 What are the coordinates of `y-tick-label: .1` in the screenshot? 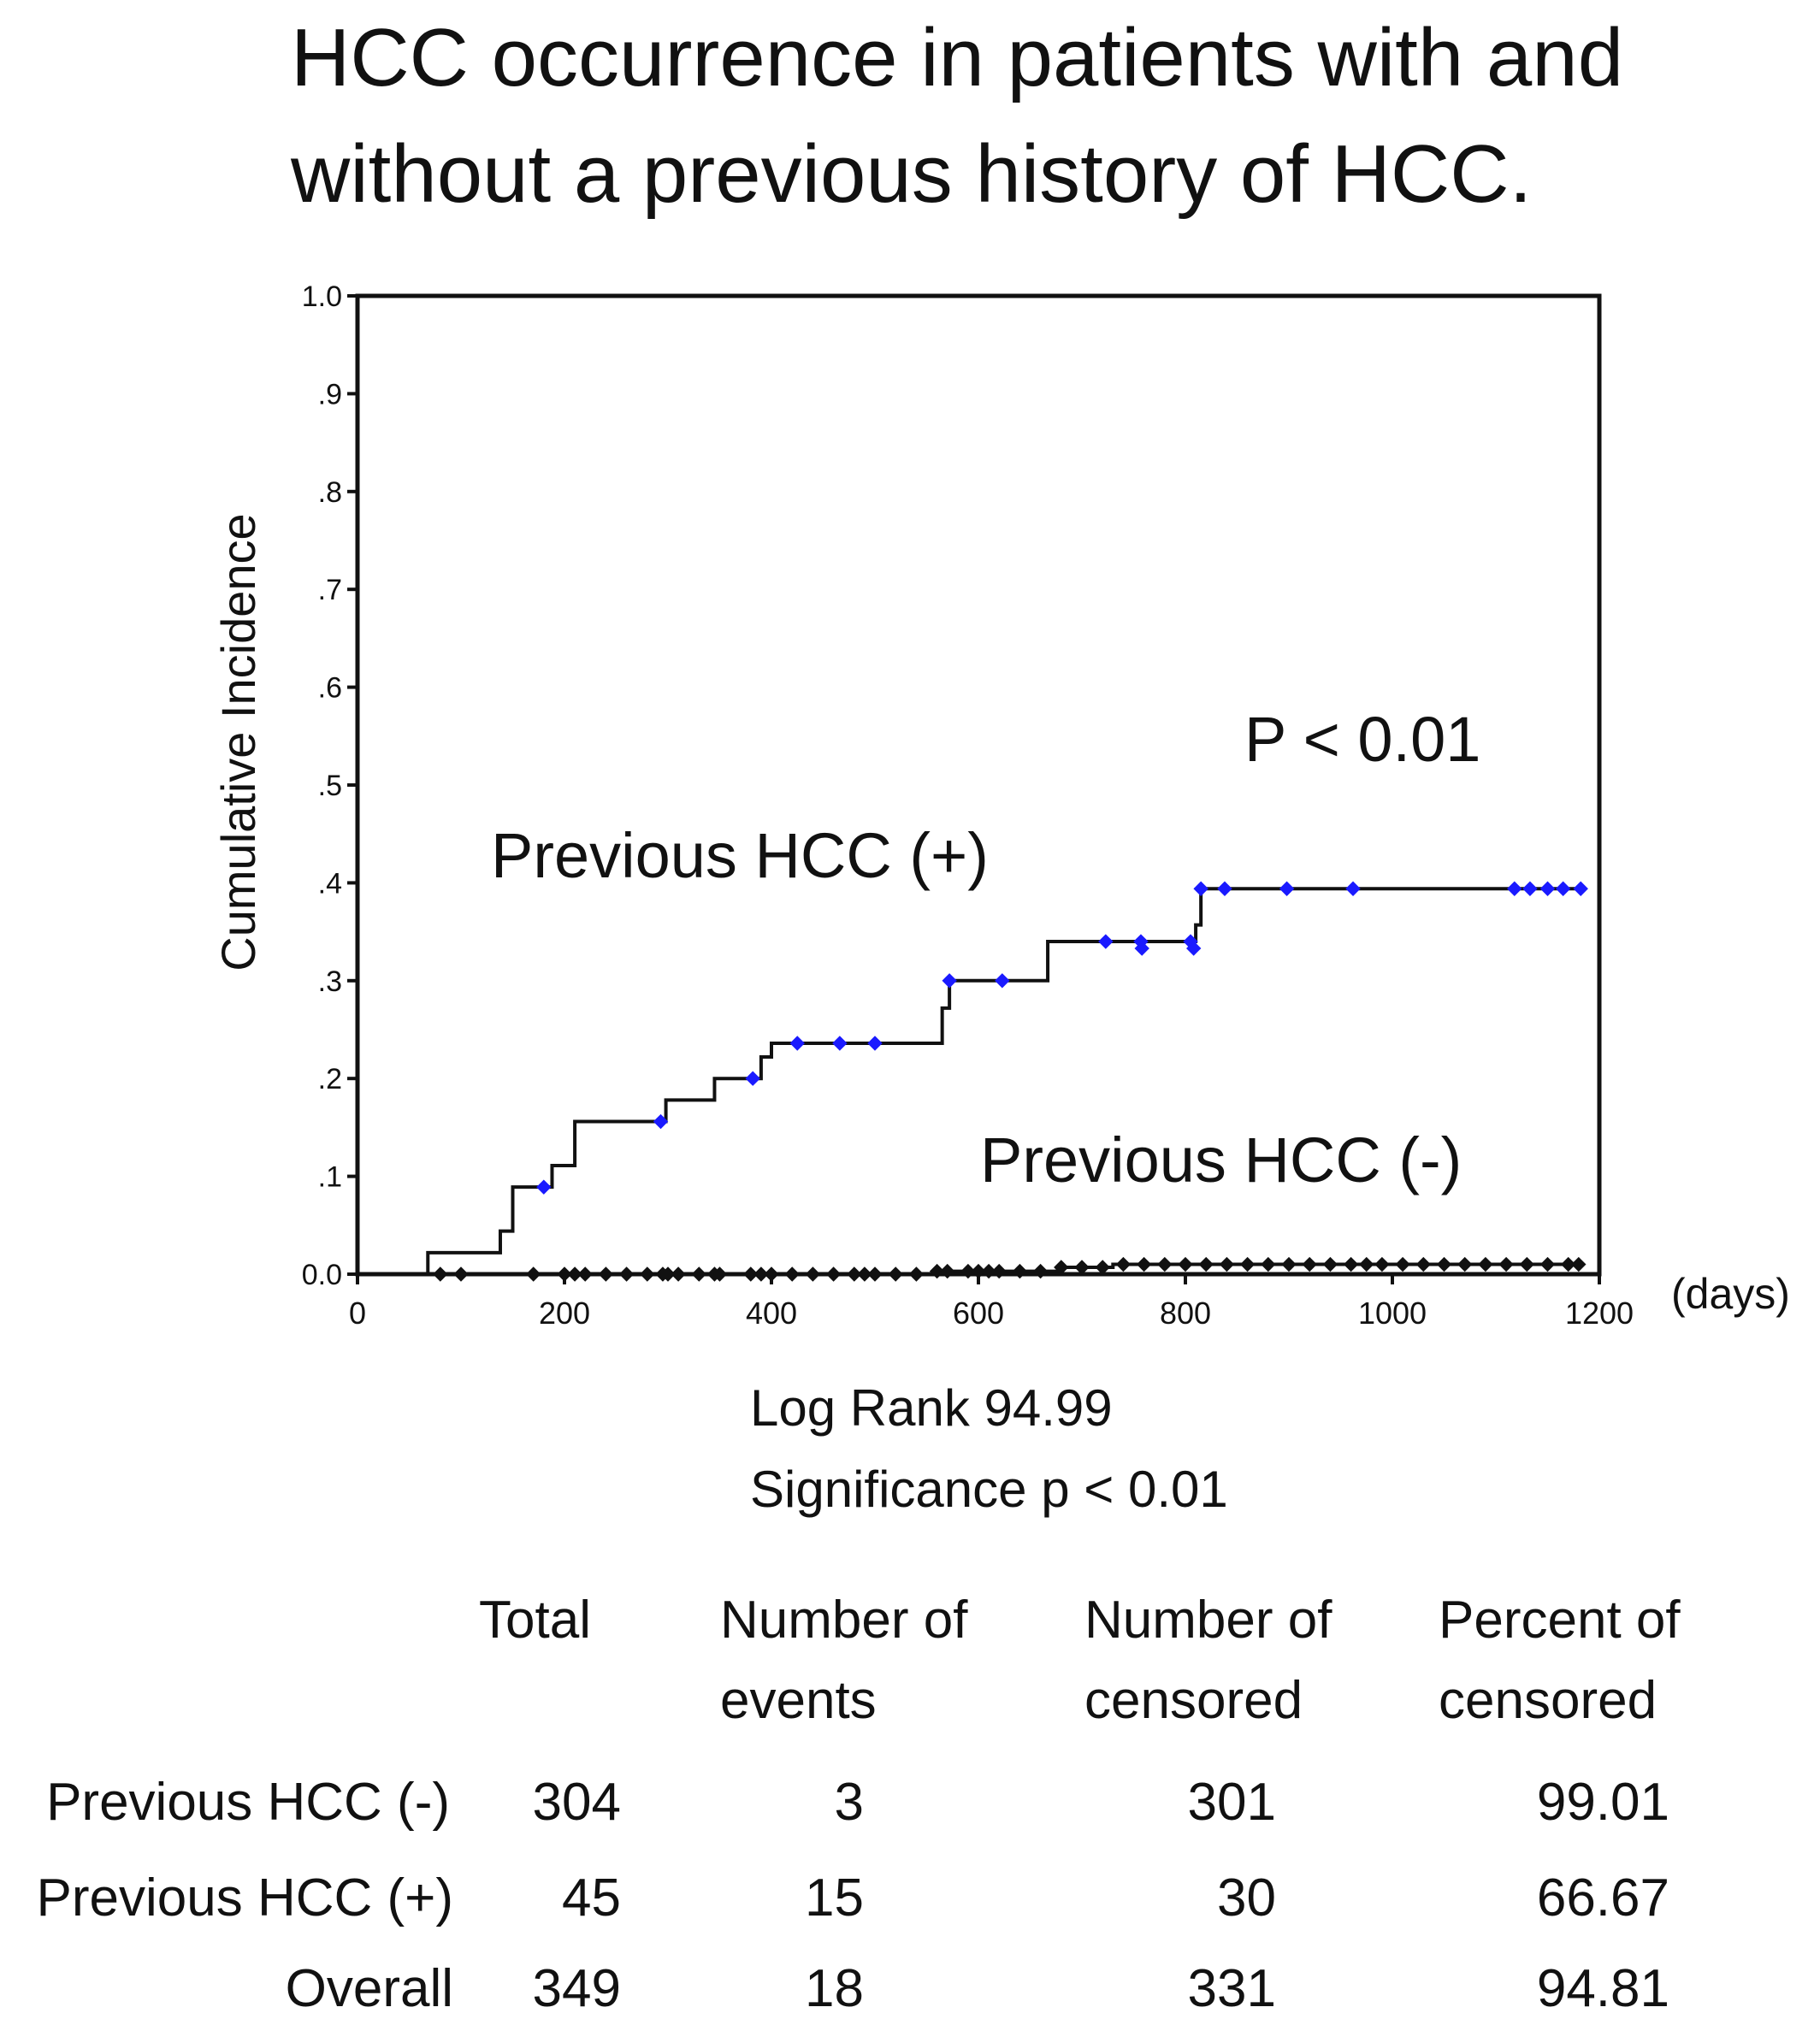 It's located at (330, 1178).